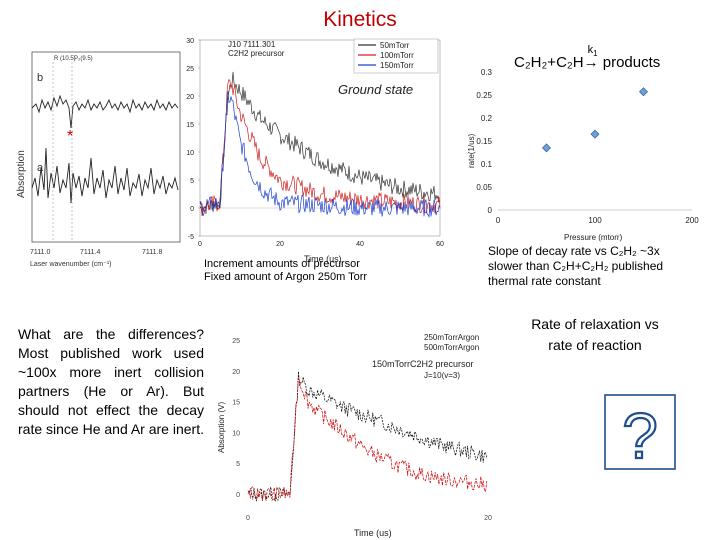 This screenshot has width=720, height=540. I want to click on rate-x-tick: 100, so click(595, 220).